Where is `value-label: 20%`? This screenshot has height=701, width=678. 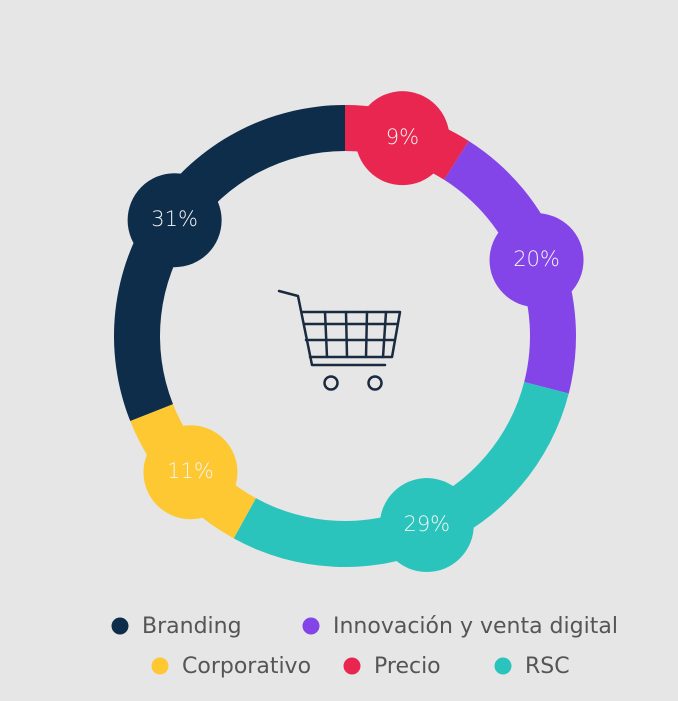
value-label: 20% is located at coordinates (536, 259).